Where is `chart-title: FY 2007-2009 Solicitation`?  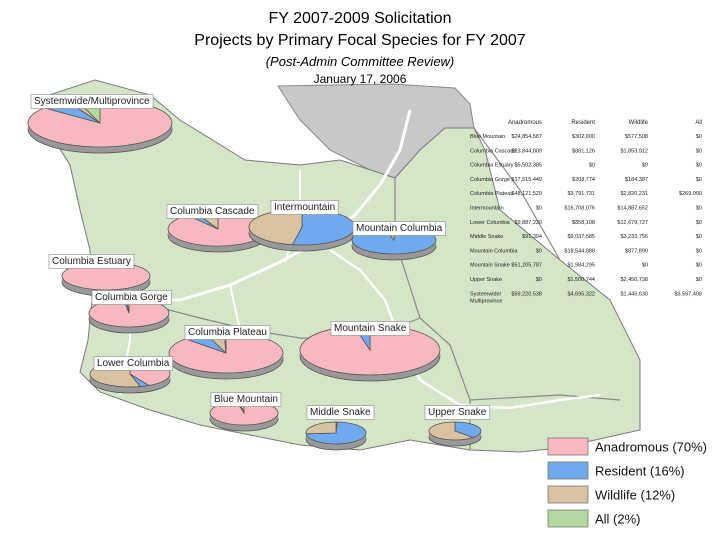
chart-title: FY 2007-2009 Solicitation is located at coordinates (360, 18).